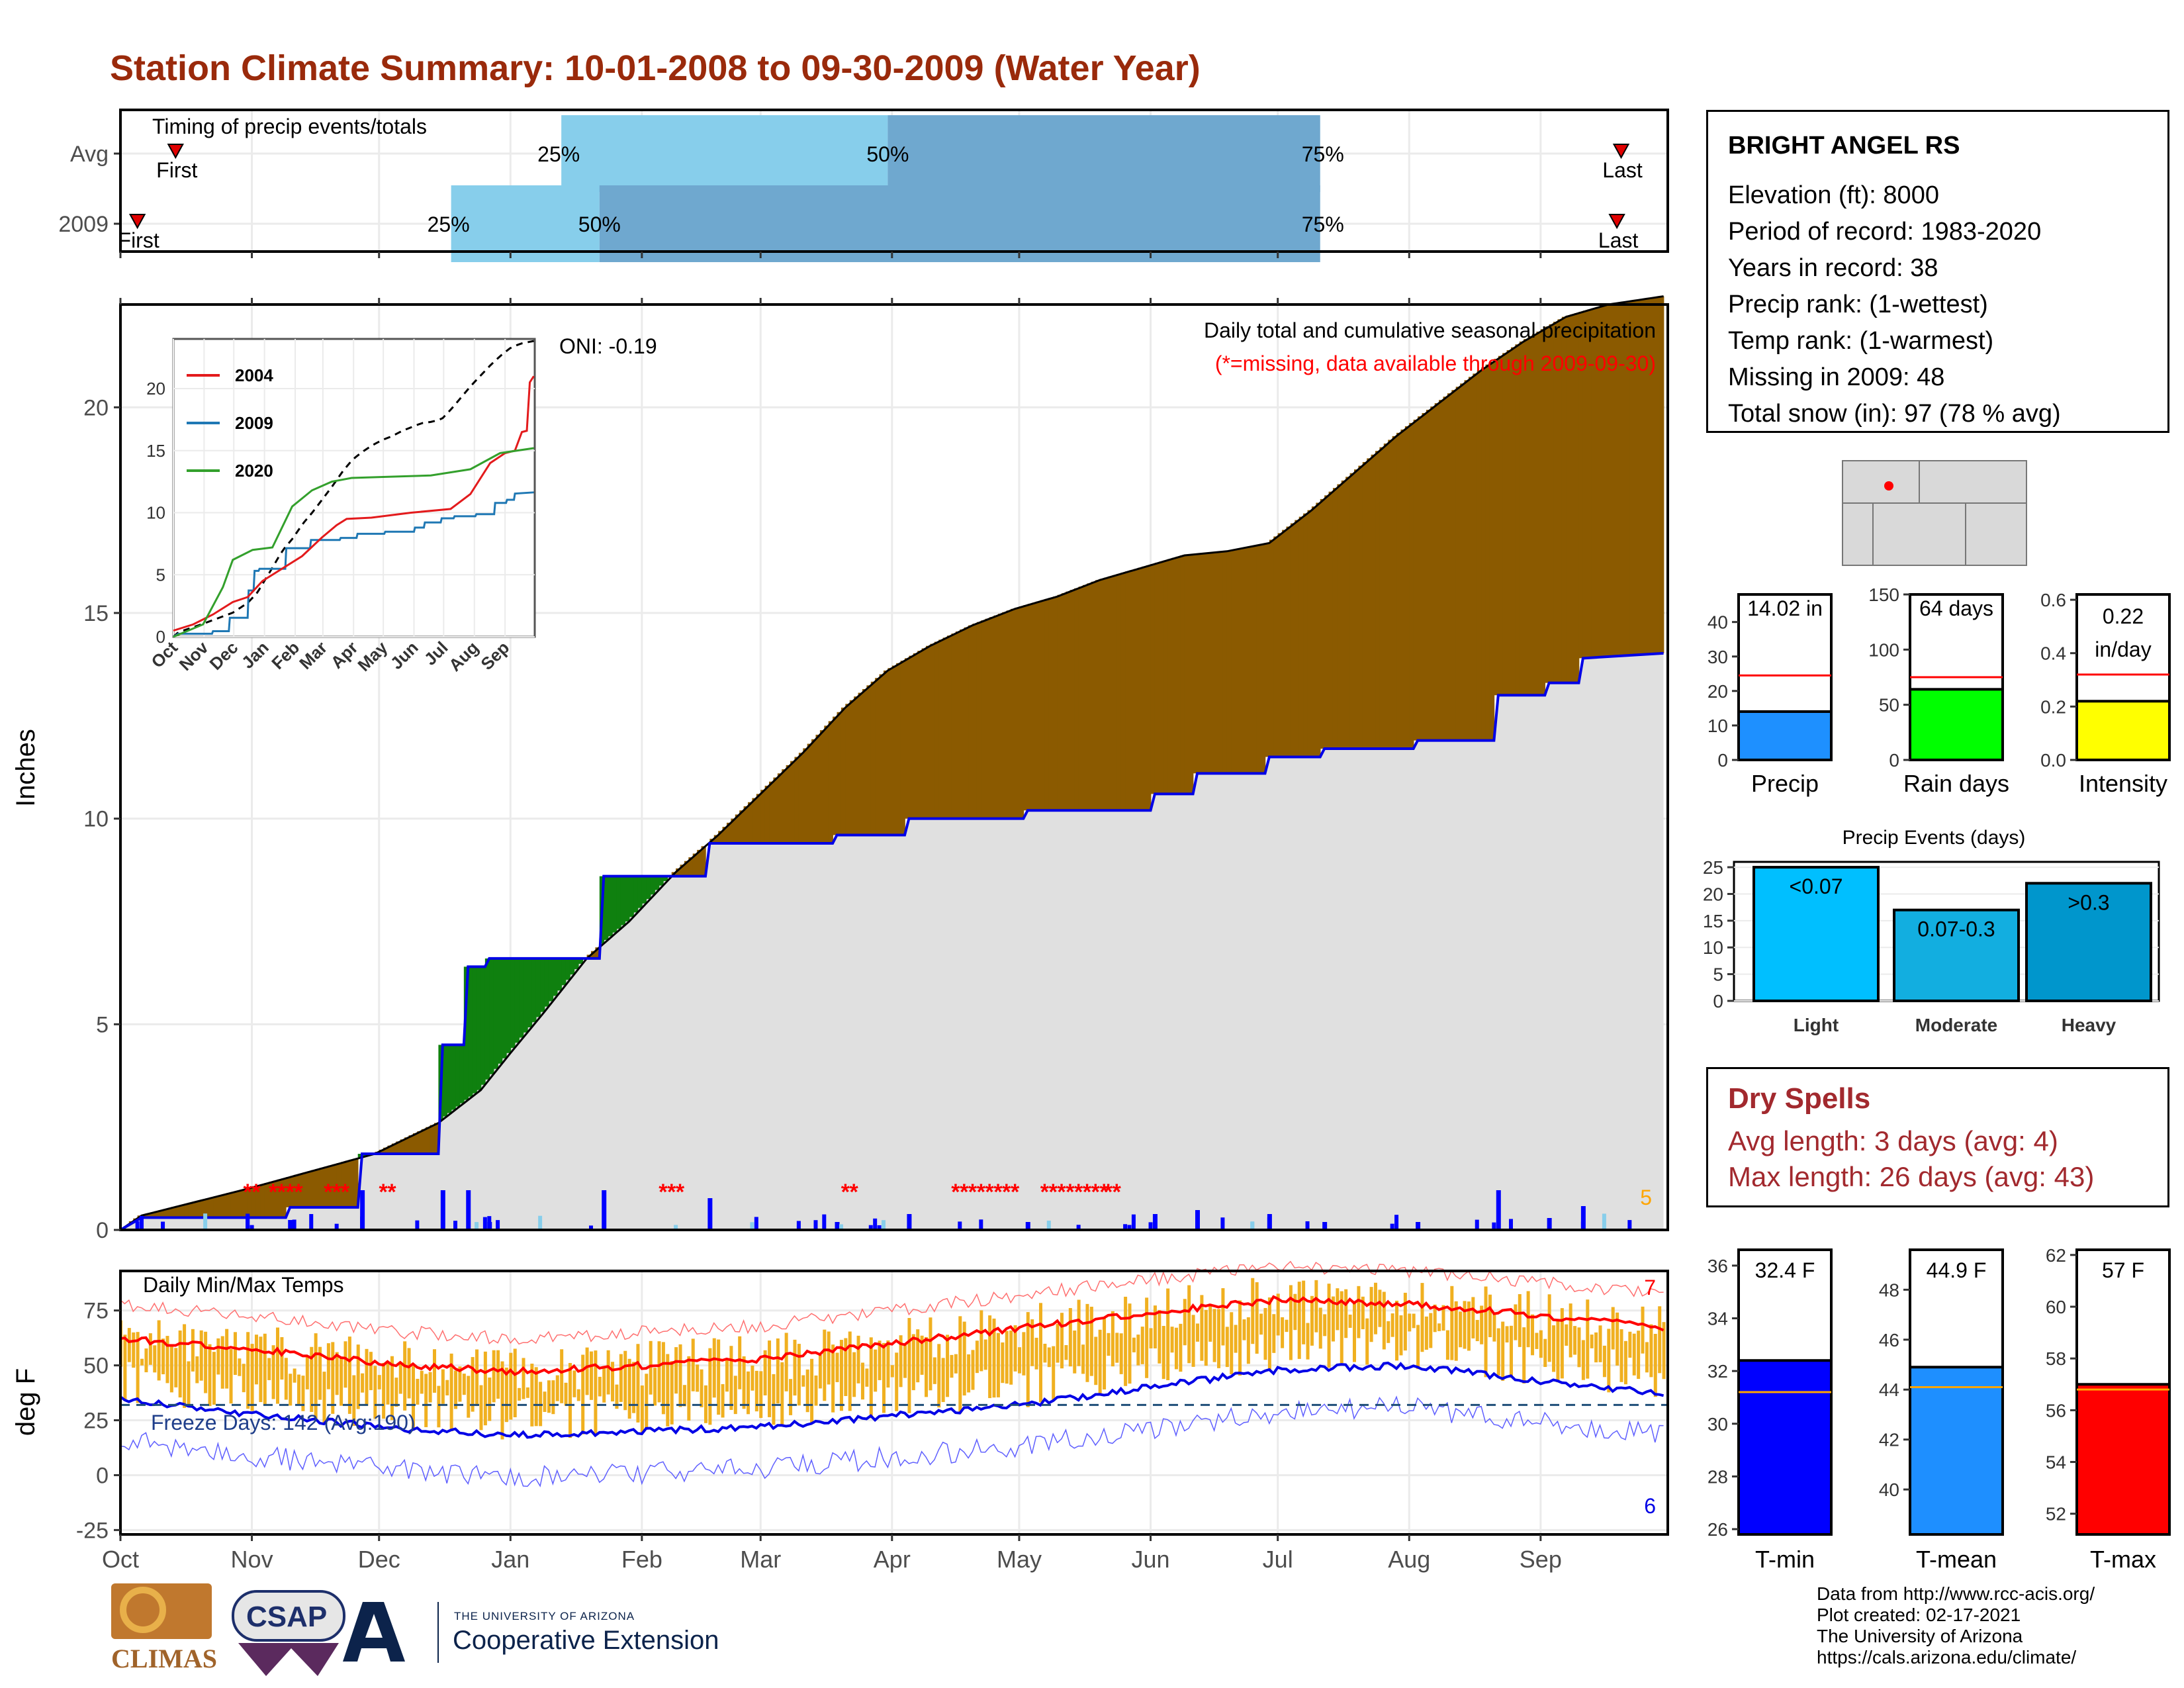 This screenshot has height=1688, width=2184. What do you see at coordinates (892, 1400) in the screenshot?
I see `avg-min-temp-line` at bounding box center [892, 1400].